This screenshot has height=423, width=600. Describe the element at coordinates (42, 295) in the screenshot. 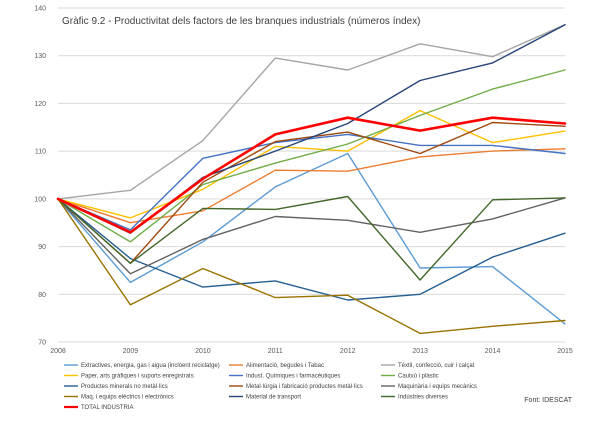

I see `y-tick-label: 80` at that location.